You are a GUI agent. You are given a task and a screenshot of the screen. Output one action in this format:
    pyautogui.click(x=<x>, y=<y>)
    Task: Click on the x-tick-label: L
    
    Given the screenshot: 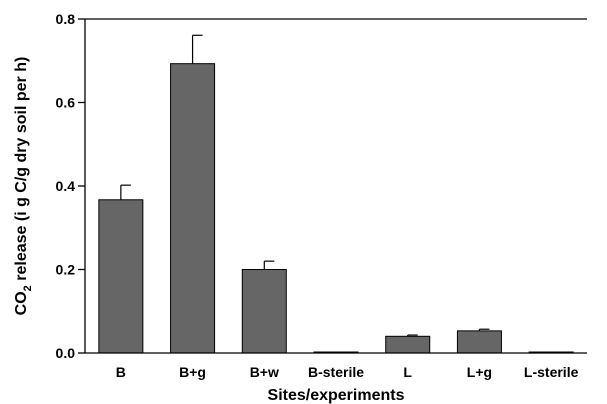 What is the action you would take?
    pyautogui.click(x=407, y=372)
    